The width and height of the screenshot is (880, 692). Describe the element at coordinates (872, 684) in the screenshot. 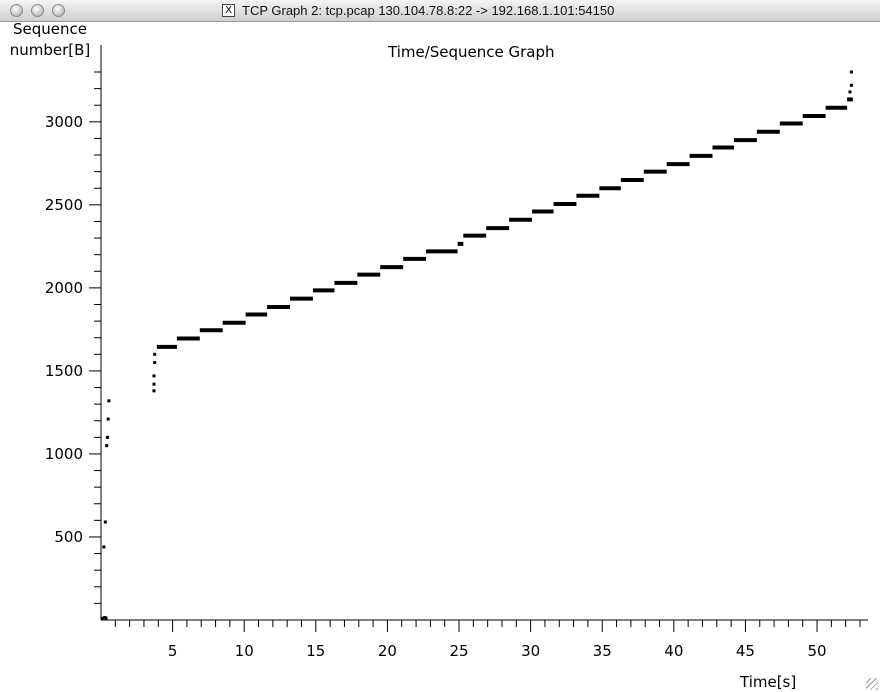

I see `resize-grip` at that location.